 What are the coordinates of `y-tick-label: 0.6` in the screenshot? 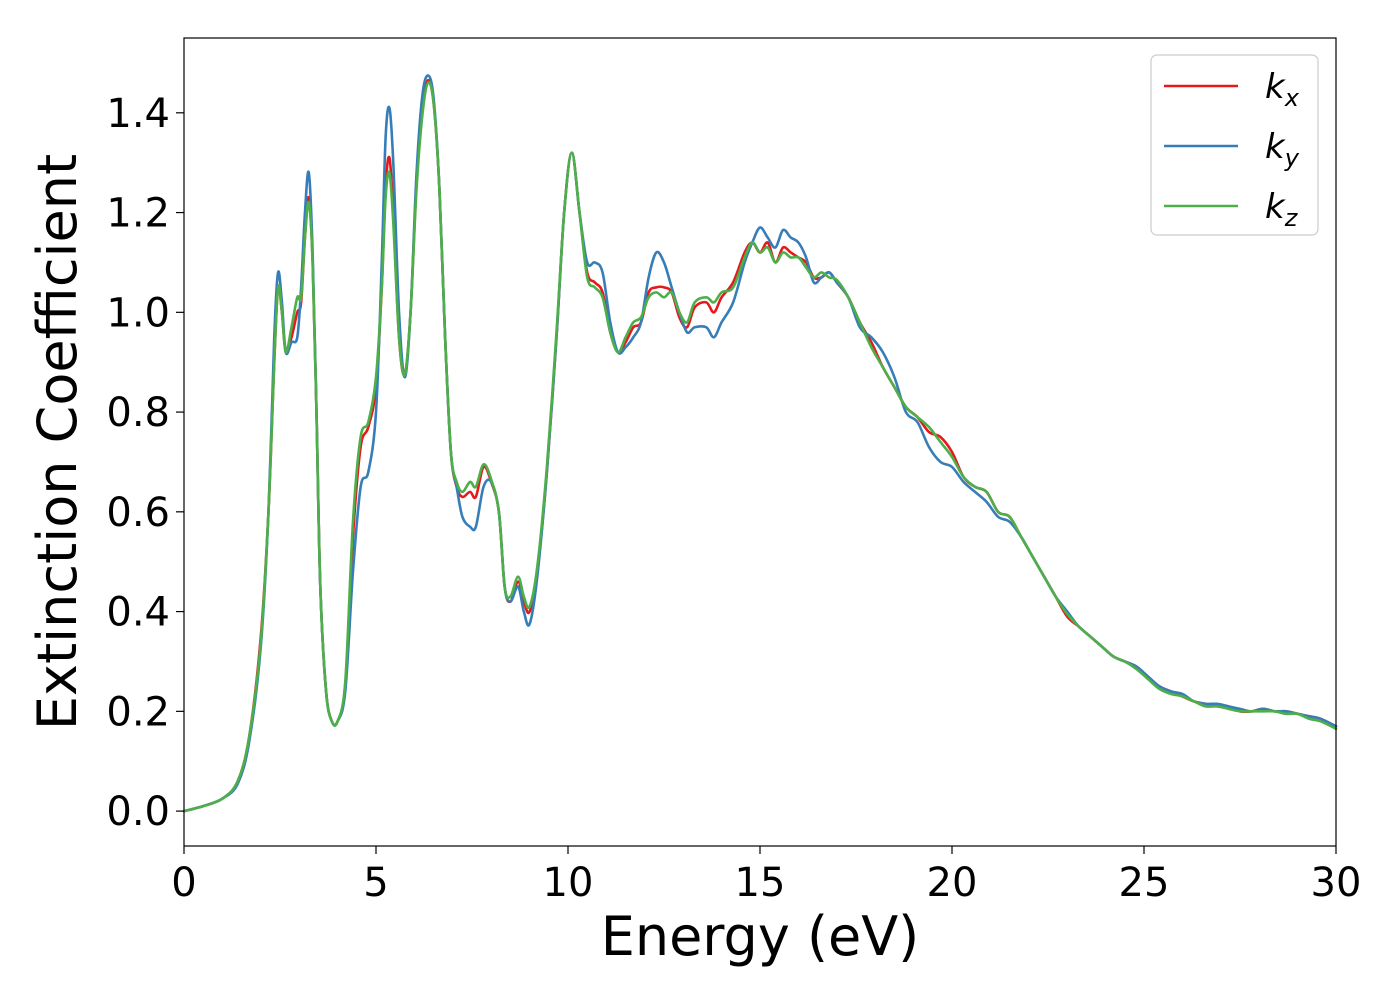 It's located at (138, 513).